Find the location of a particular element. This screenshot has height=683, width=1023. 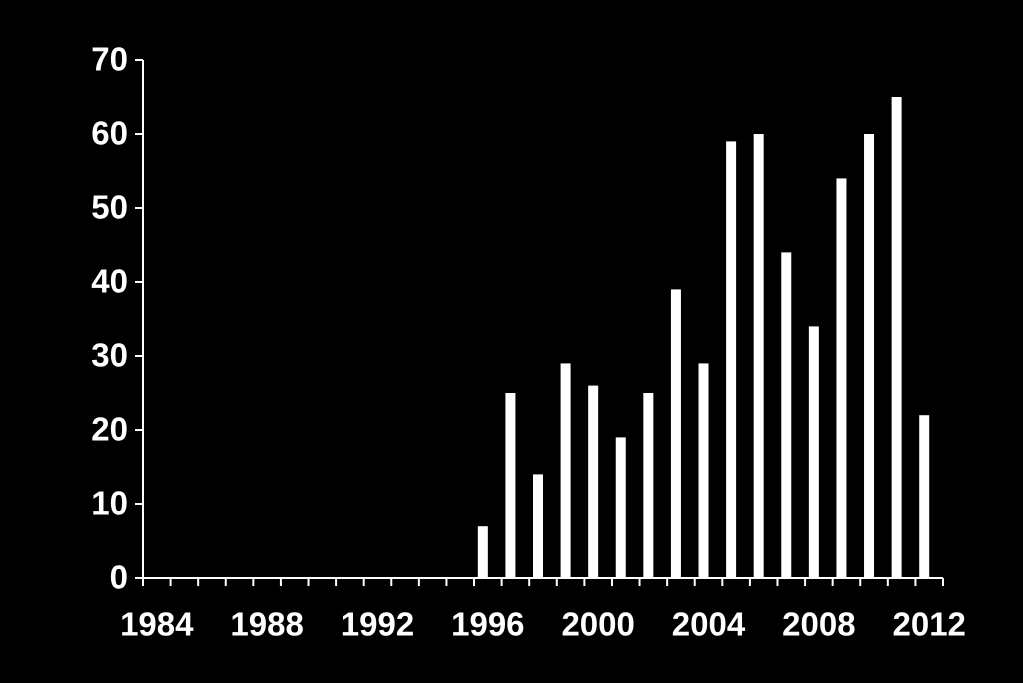

y-tick-label: 30 is located at coordinates (109, 355).